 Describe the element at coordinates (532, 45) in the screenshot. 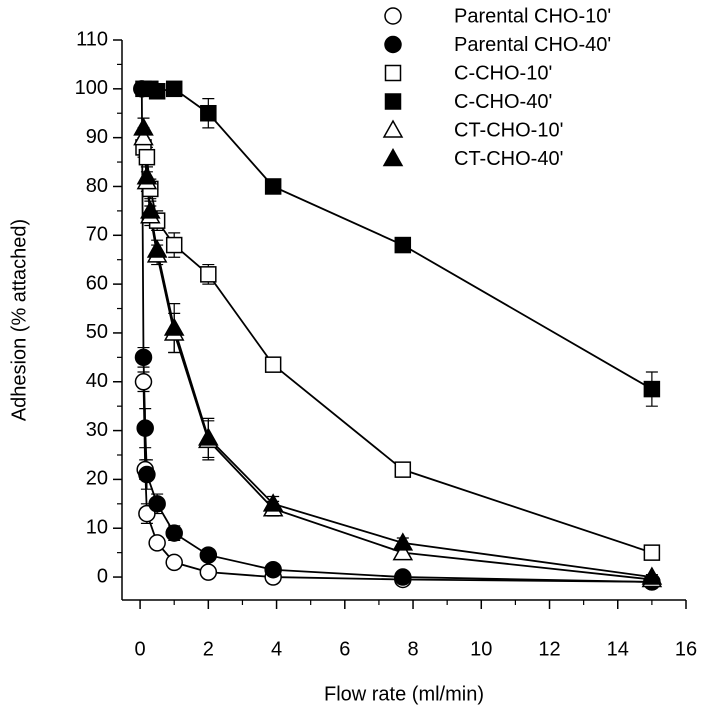

I see `legend-label: Parental CHO-40'` at that location.